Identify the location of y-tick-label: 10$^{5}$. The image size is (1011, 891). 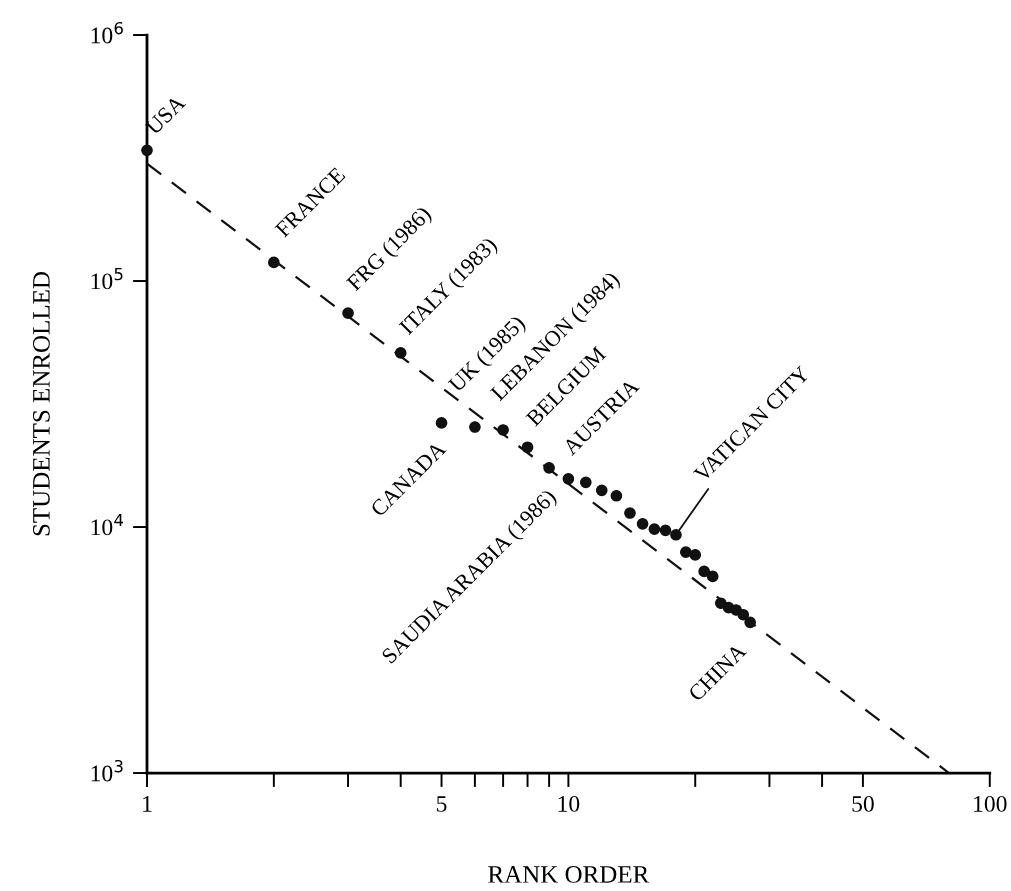
(107, 279).